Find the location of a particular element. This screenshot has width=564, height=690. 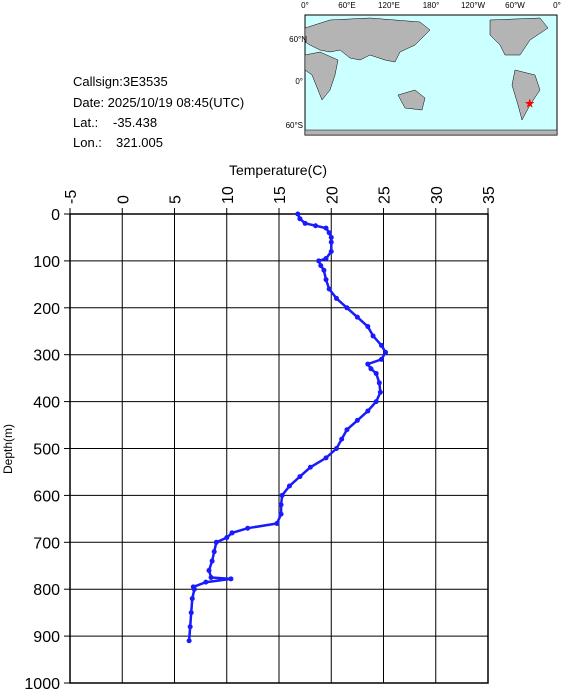

y-tick-label: 500 is located at coordinates (46, 450).